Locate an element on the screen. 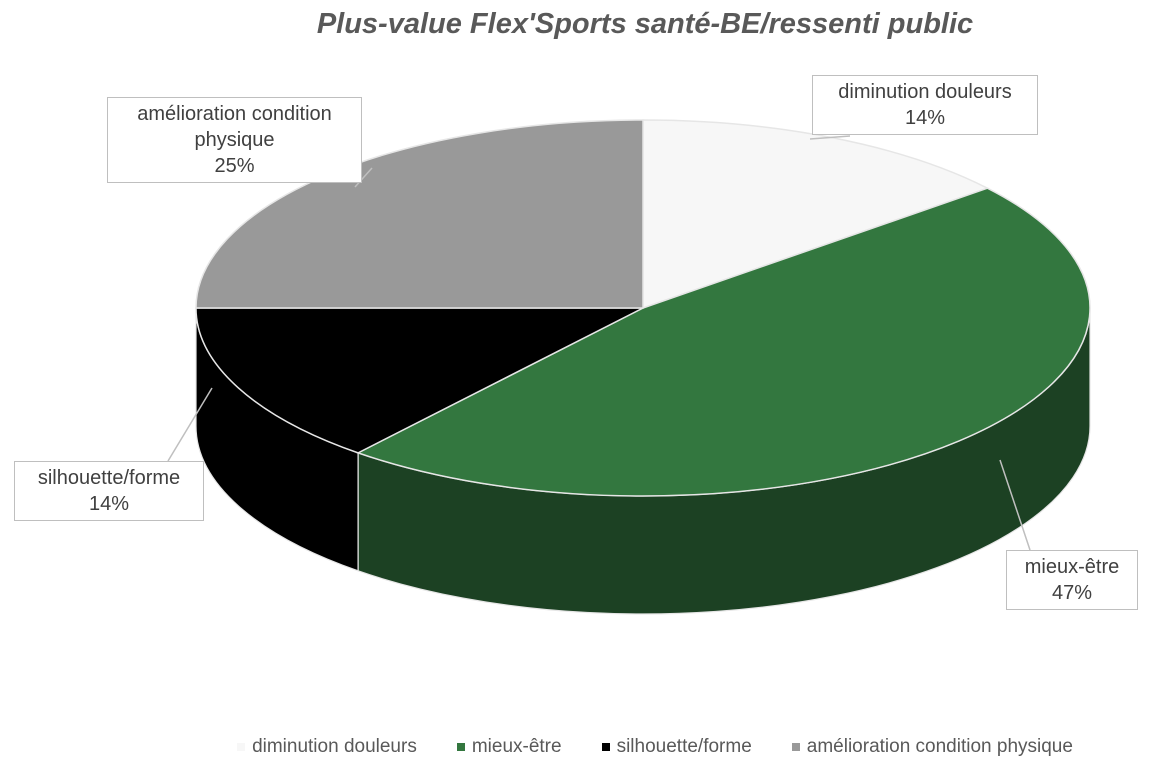 The width and height of the screenshot is (1169, 764). data-label: silhouette/forme 14% is located at coordinates (109, 491).